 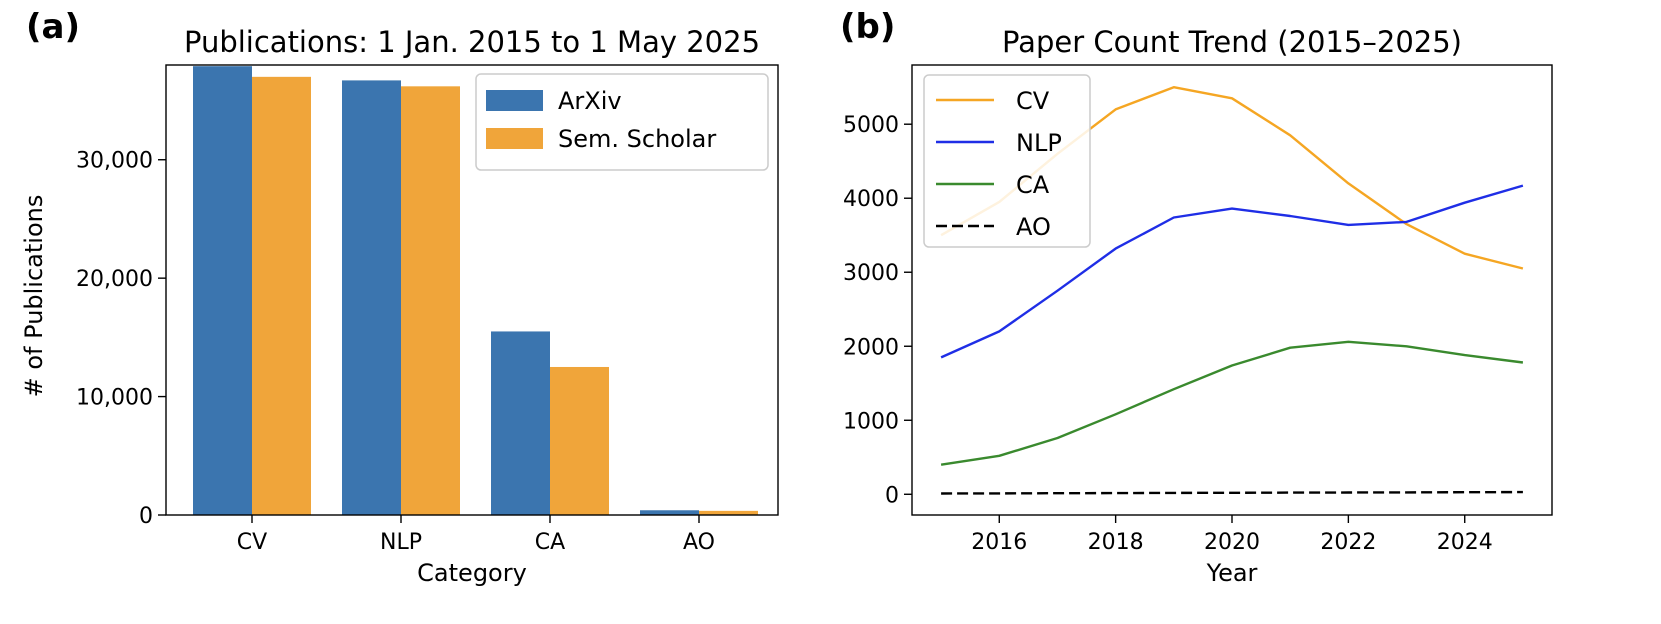 I want to click on bar-cv-arxiv, so click(x=222, y=291).